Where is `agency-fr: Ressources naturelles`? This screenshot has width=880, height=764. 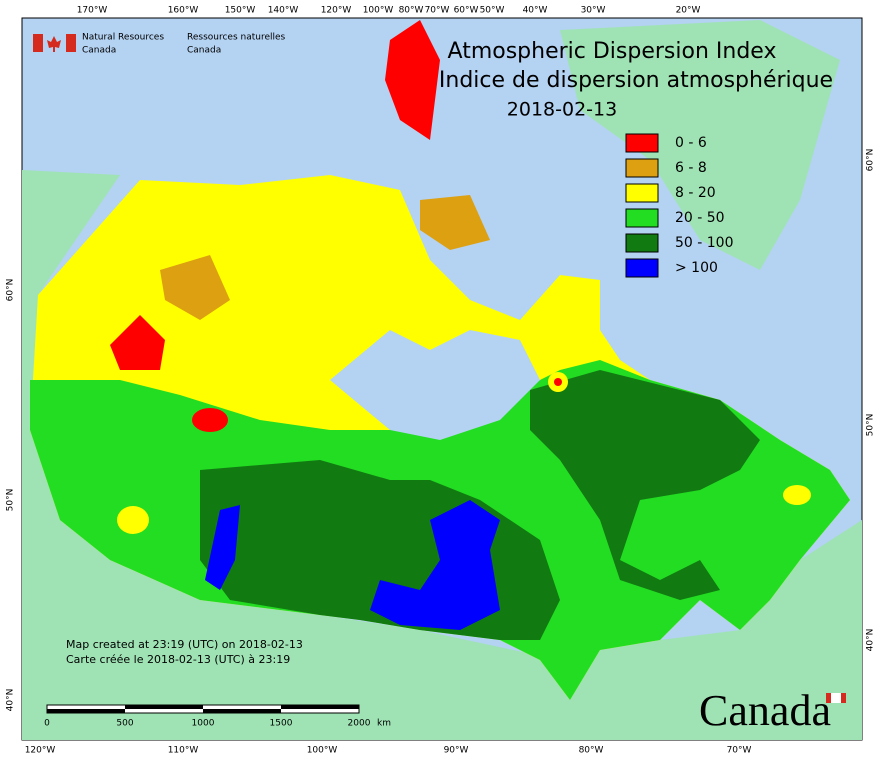 agency-fr: Ressources naturelles is located at coordinates (236, 38).